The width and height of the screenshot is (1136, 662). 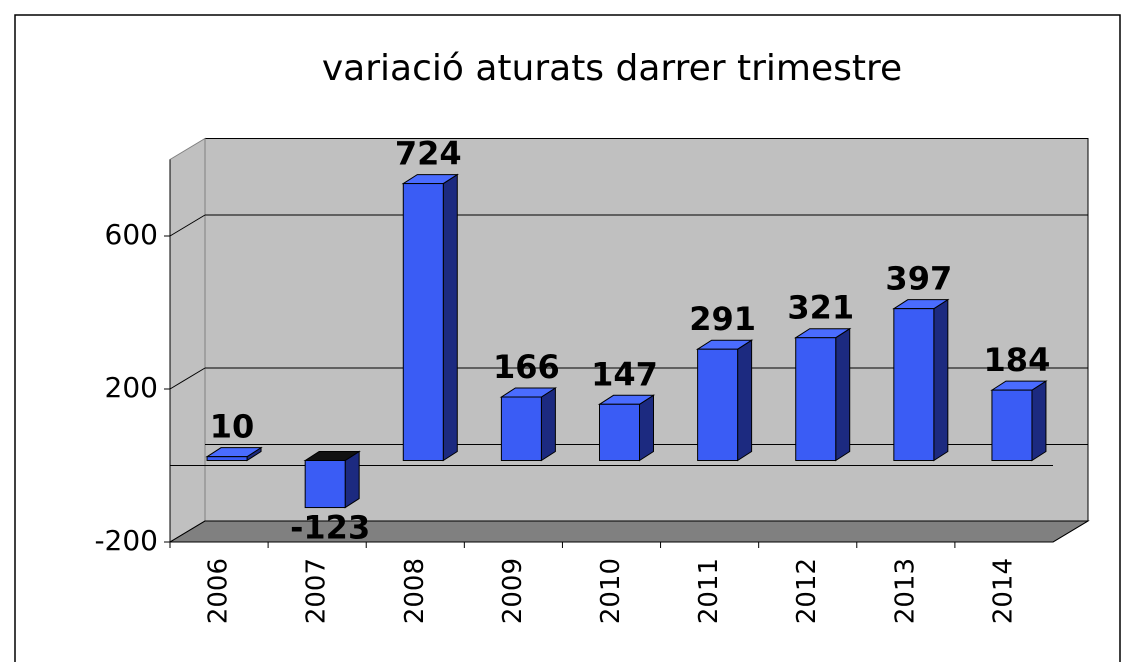 What do you see at coordinates (1003, 591) in the screenshot?
I see `x-tick-label: 2014` at bounding box center [1003, 591].